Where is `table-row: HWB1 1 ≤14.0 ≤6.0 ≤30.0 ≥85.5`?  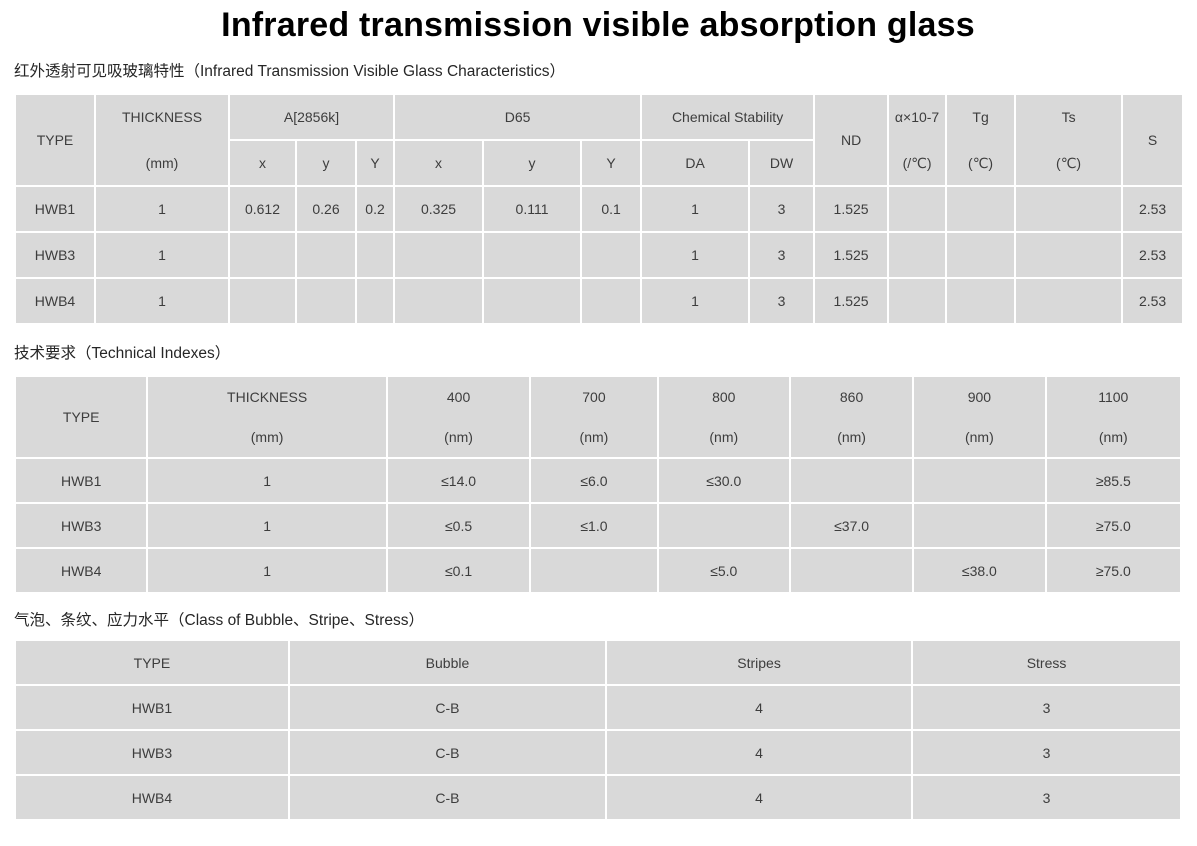
table-row: HWB1 1 ≤14.0 ≤6.0 ≤30.0 ≥85.5 is located at coordinates (598, 480).